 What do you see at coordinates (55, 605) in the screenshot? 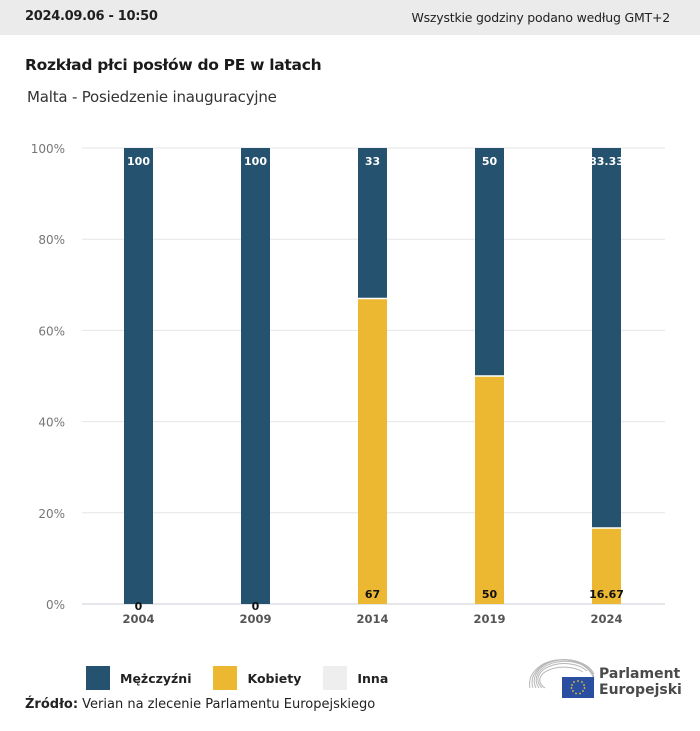
I see `y-tick-label: 0%` at bounding box center [55, 605].